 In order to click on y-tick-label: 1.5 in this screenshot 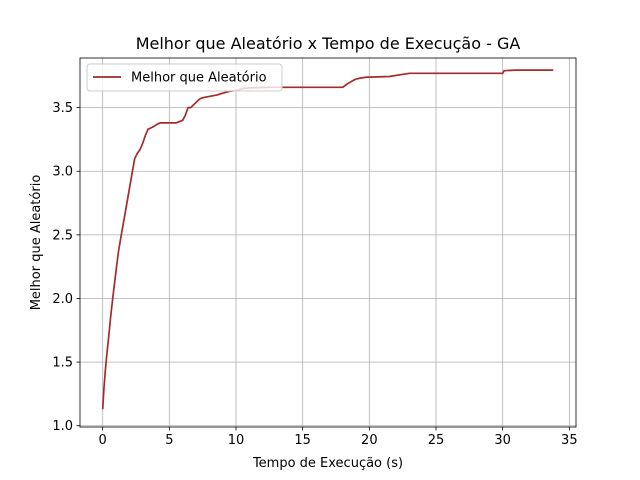, I will do `click(62, 363)`.